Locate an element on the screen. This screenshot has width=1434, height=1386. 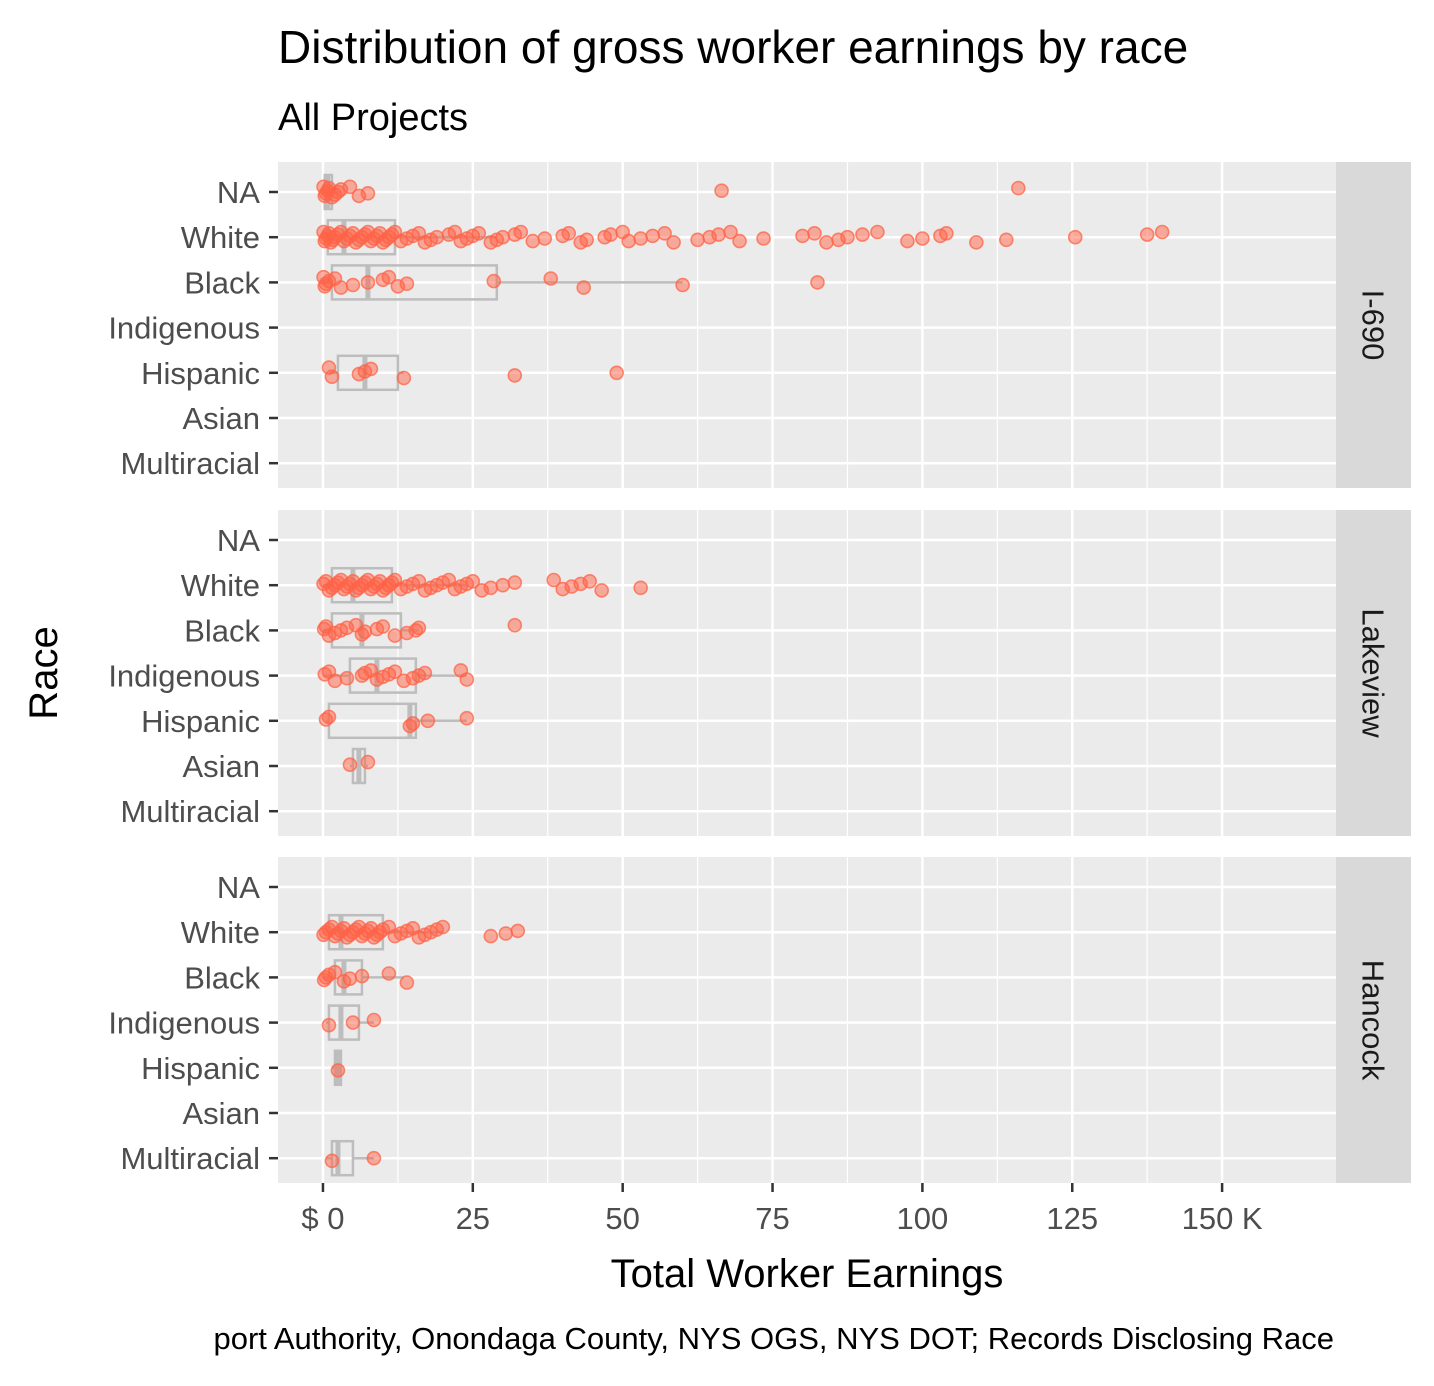
x-tick-label: 75 is located at coordinates (772, 1218).